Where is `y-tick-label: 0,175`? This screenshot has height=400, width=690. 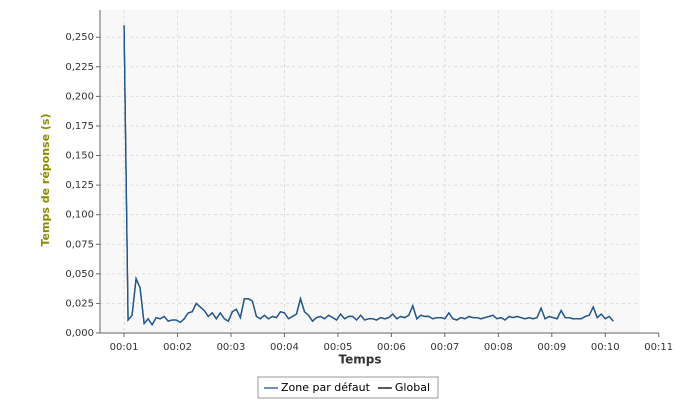 y-tick-label: 0,175 is located at coordinates (79, 126).